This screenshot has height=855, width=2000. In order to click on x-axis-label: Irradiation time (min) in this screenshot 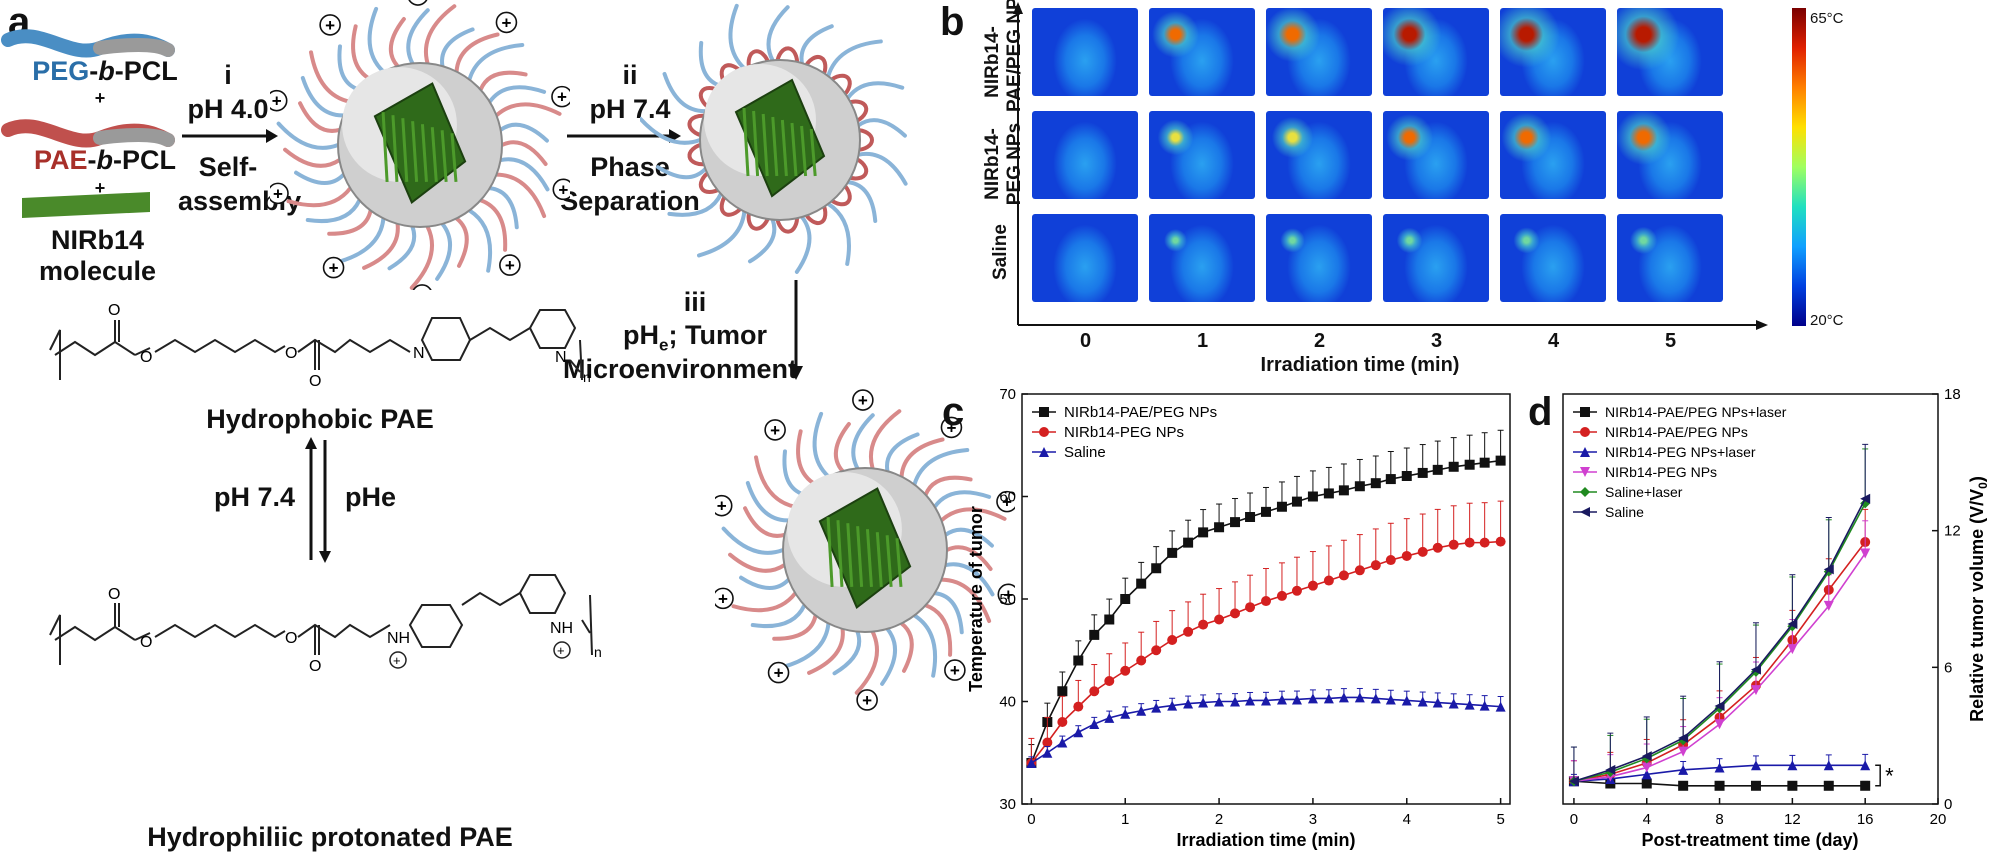, I will do `click(1265, 840)`.